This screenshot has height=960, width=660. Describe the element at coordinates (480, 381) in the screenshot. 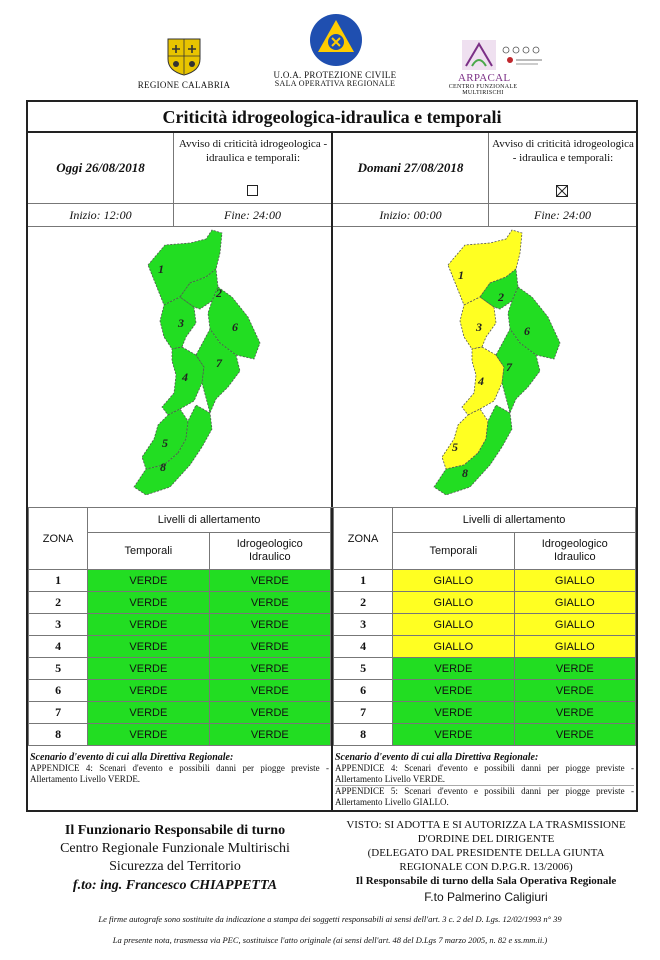

I see `tomorrow-zone-label: 4` at that location.